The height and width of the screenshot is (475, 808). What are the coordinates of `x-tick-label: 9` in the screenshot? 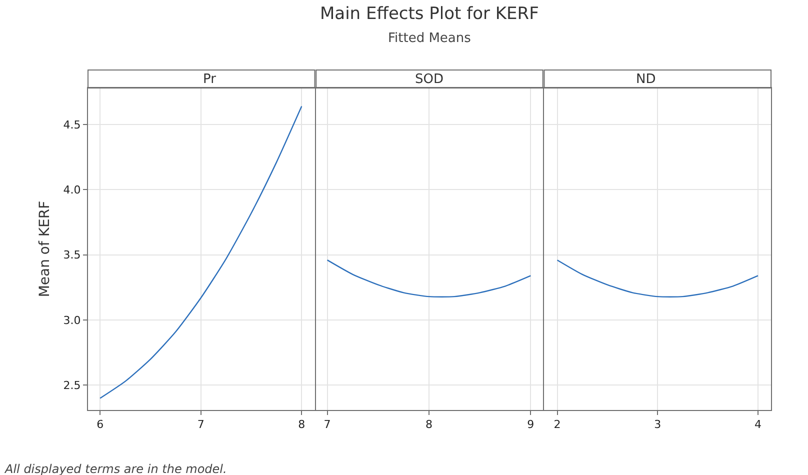 It's located at (530, 425).